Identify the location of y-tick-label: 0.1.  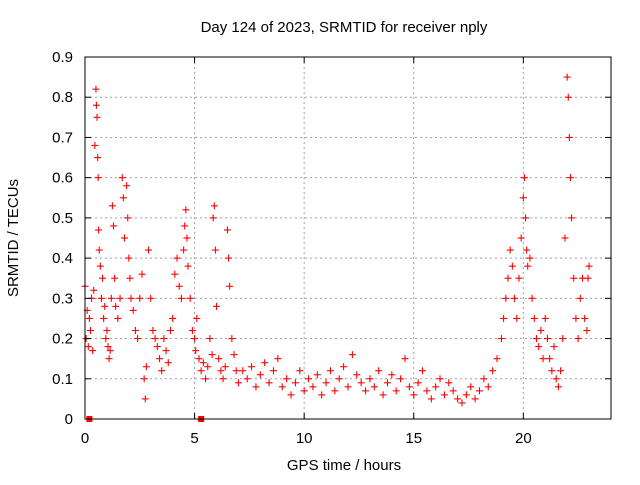
(62, 379).